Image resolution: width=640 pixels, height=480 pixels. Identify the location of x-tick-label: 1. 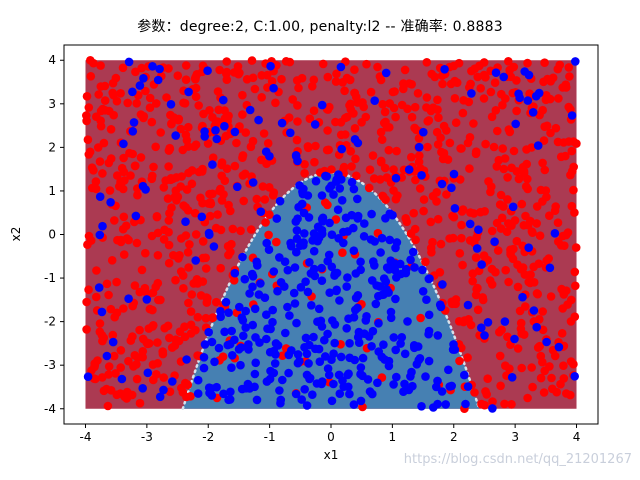
(393, 437).